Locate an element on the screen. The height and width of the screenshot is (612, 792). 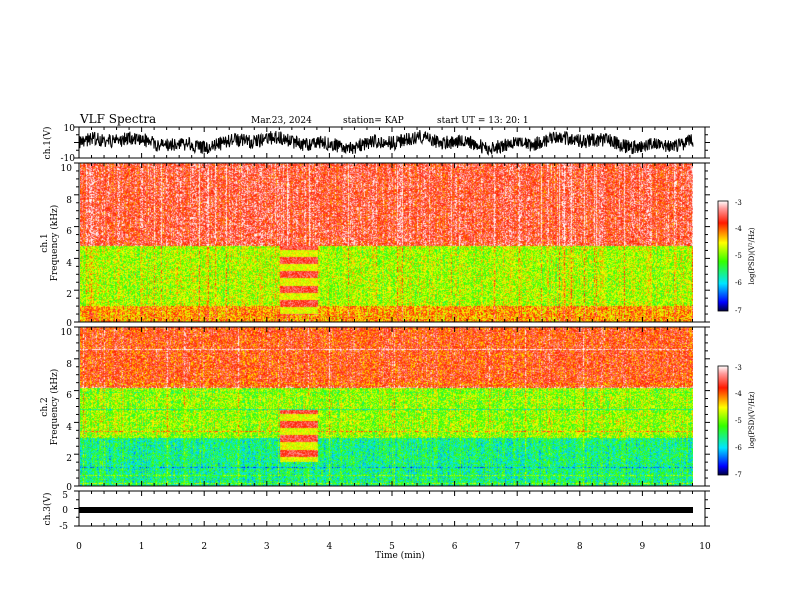
xtick-10: 10 is located at coordinates (705, 547).